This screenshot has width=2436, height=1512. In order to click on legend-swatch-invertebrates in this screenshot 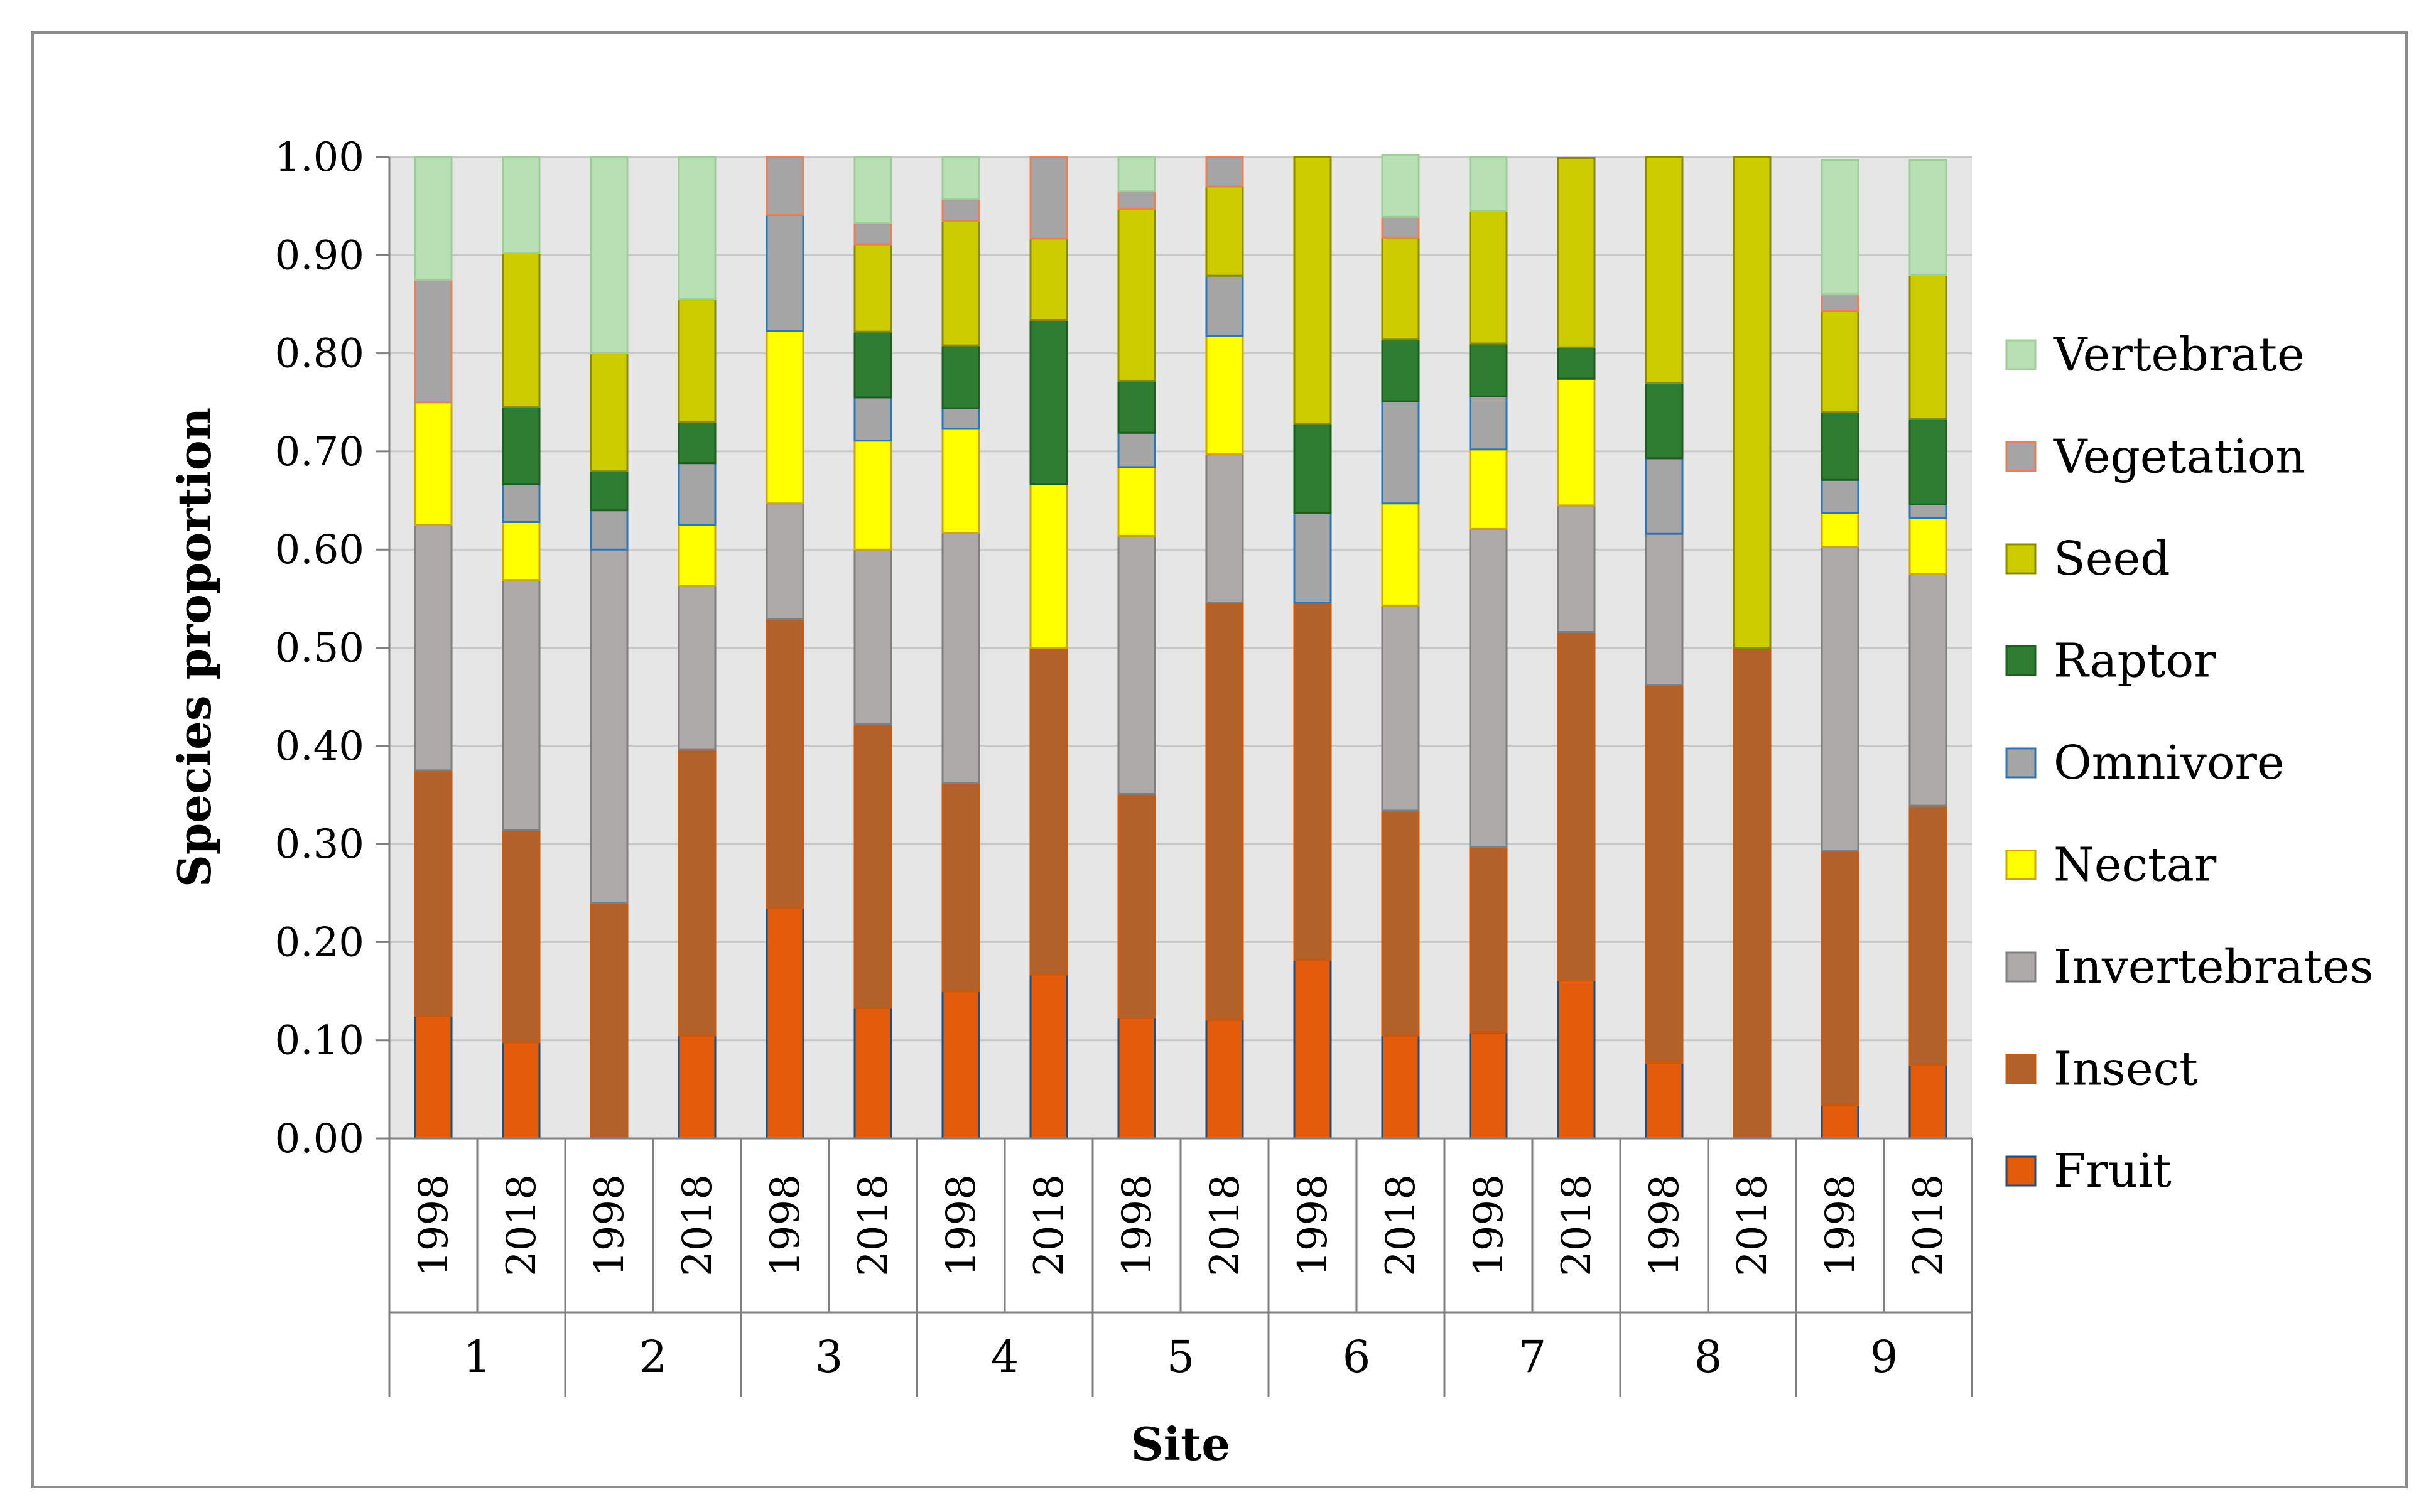, I will do `click(2021, 967)`.